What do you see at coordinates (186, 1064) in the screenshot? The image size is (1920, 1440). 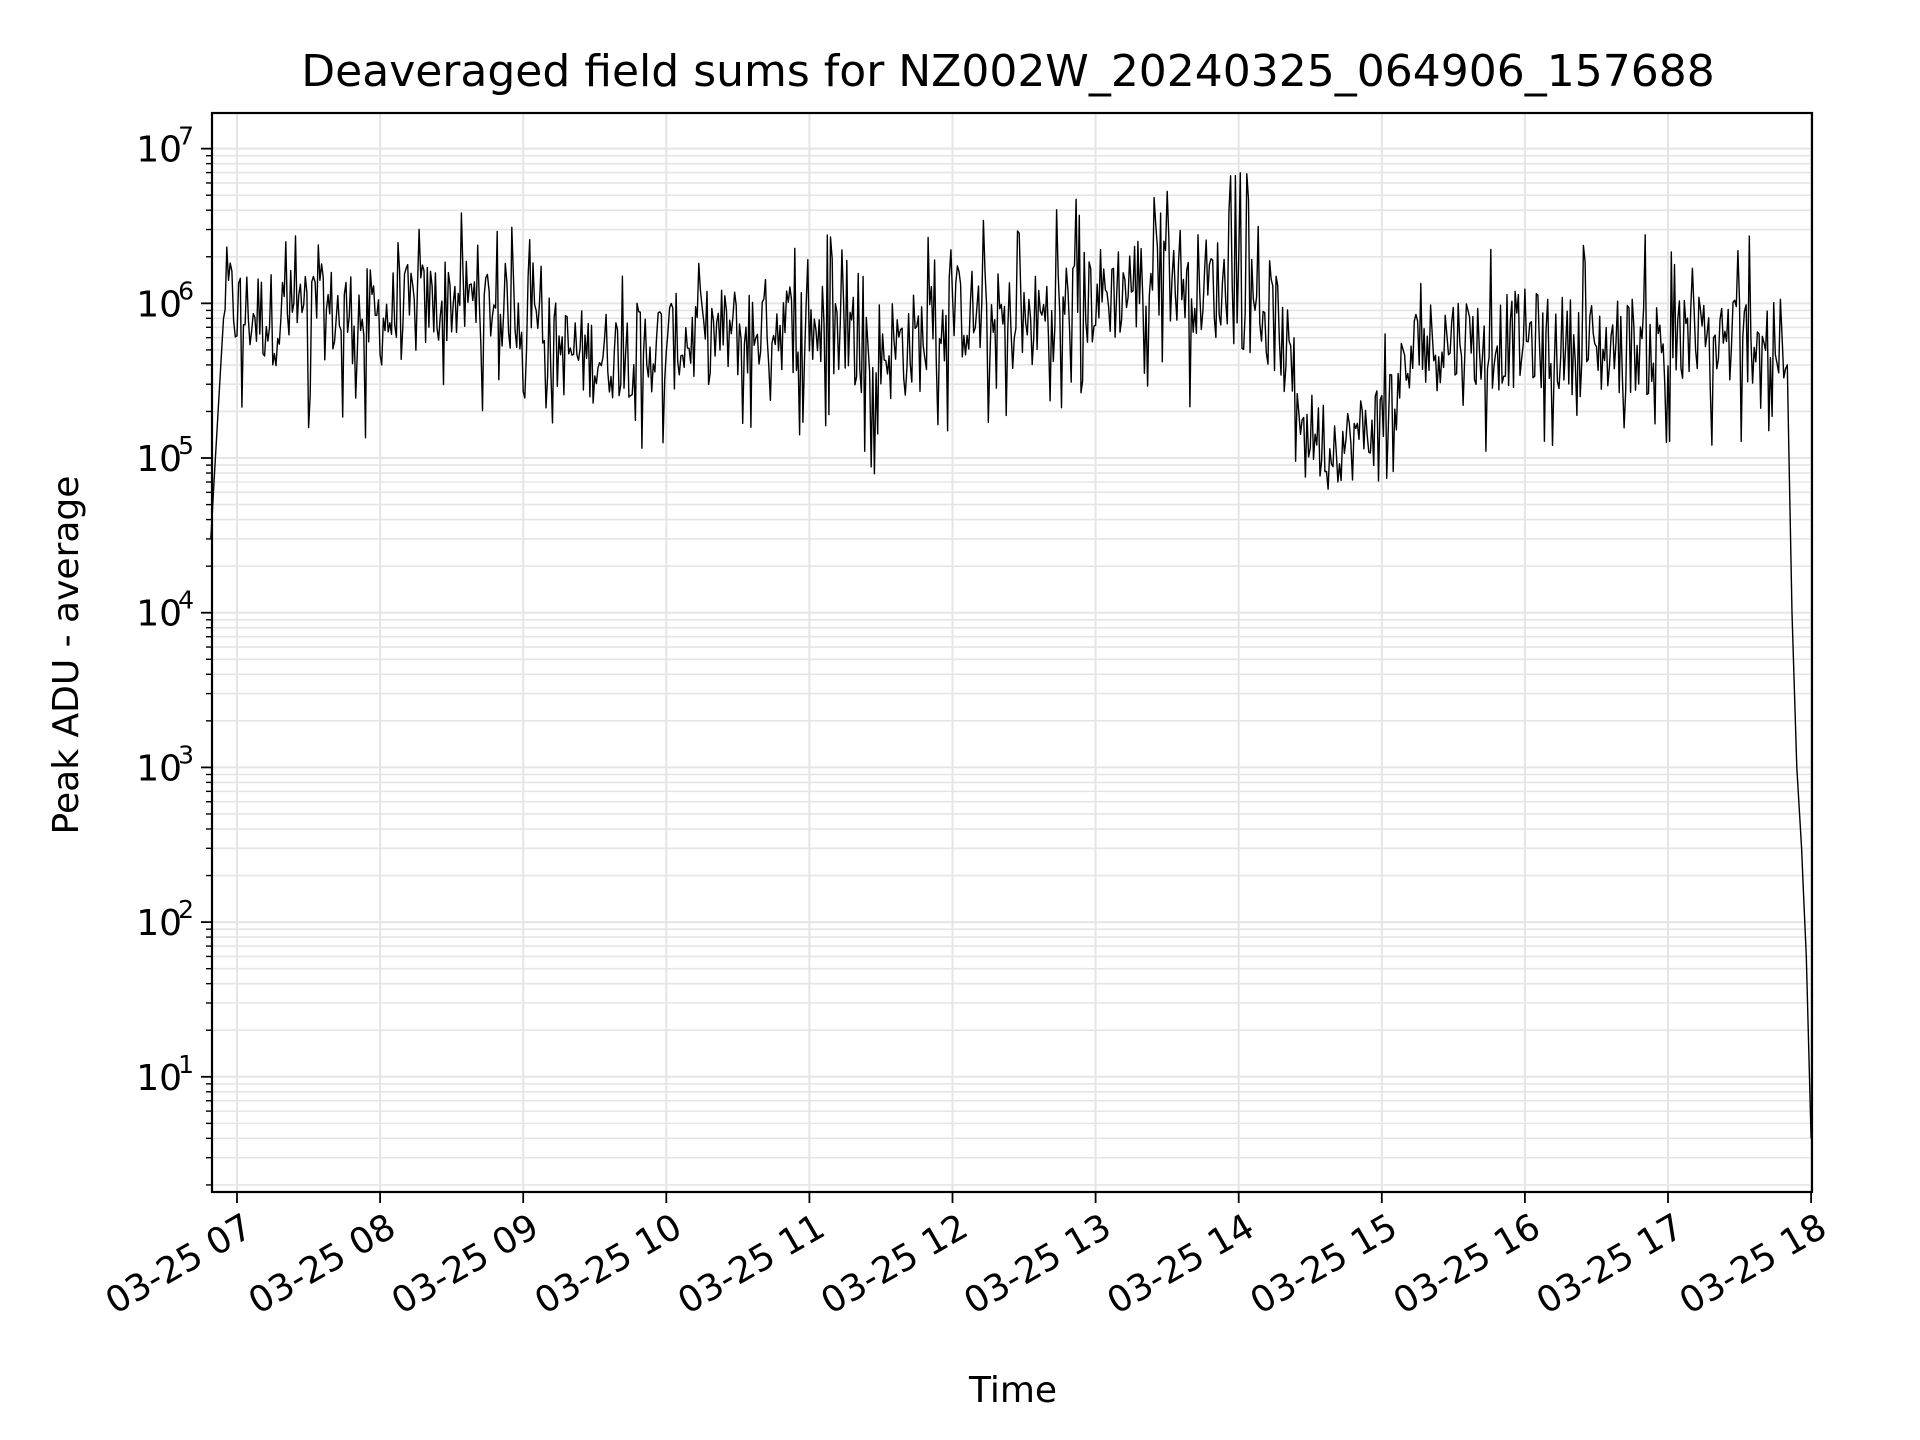 I see `y-tick-exponent: 1` at bounding box center [186, 1064].